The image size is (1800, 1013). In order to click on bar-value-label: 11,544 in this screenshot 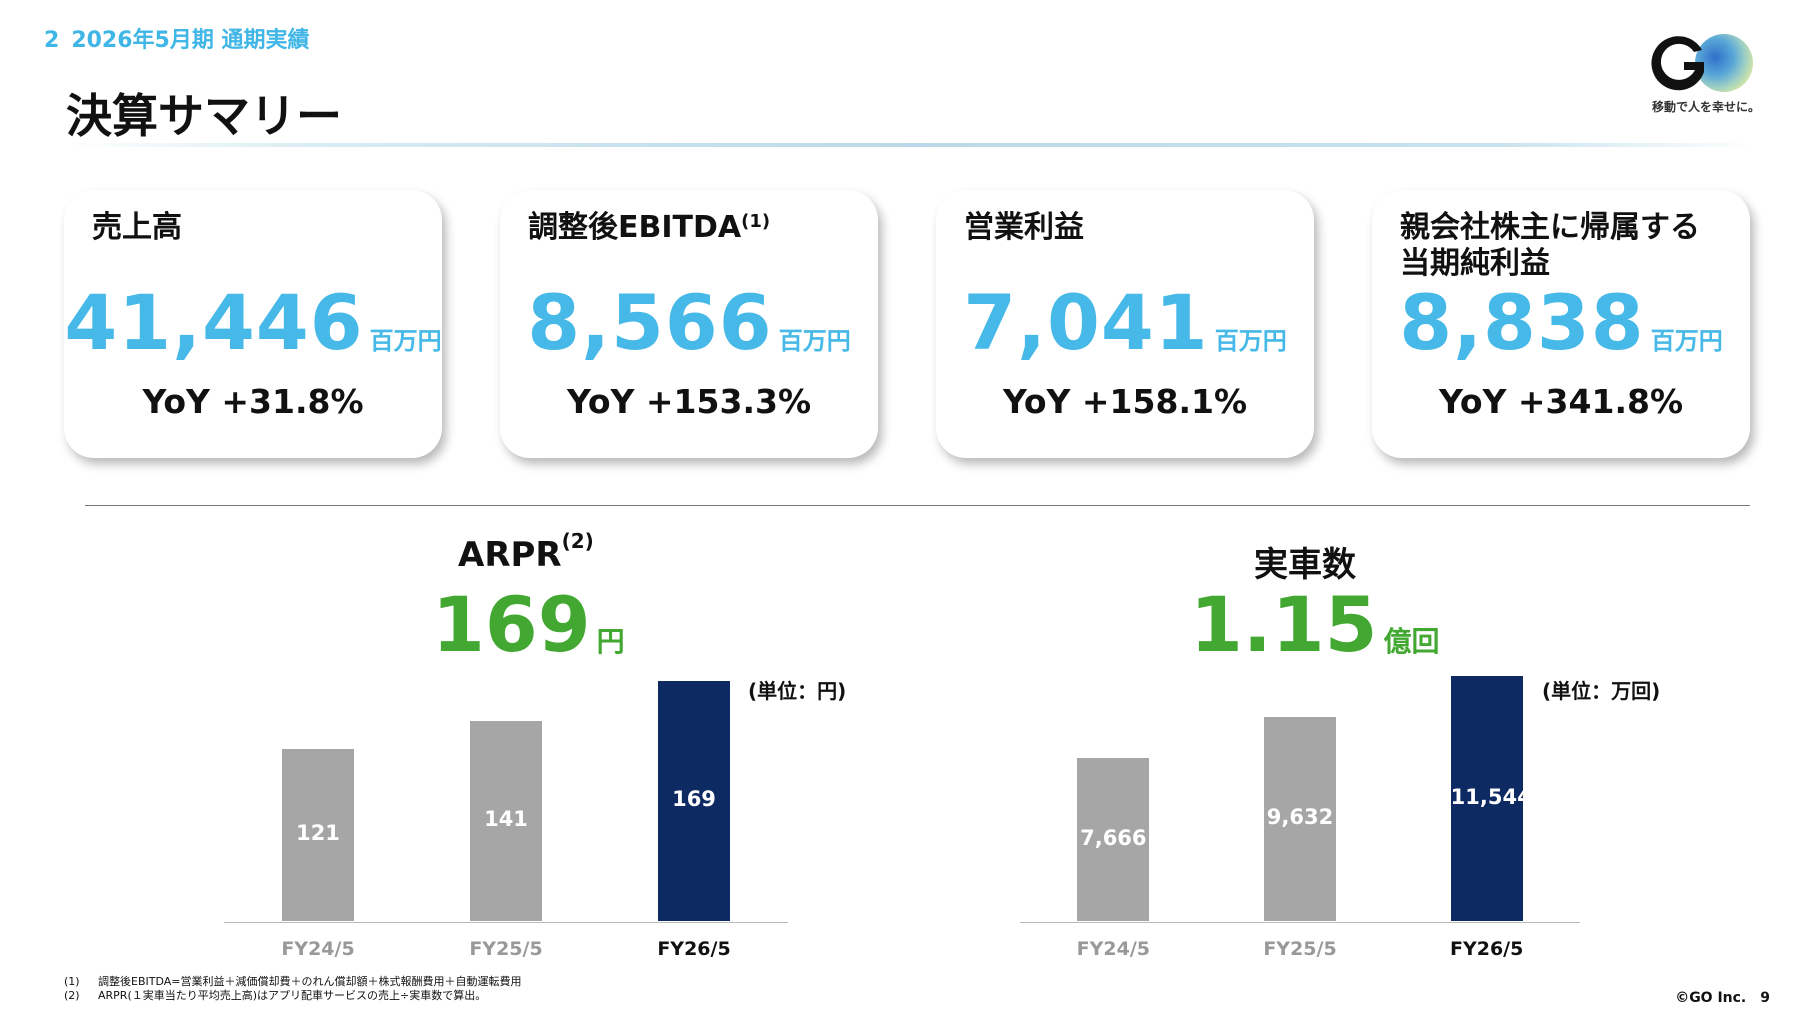, I will do `click(1491, 796)`.